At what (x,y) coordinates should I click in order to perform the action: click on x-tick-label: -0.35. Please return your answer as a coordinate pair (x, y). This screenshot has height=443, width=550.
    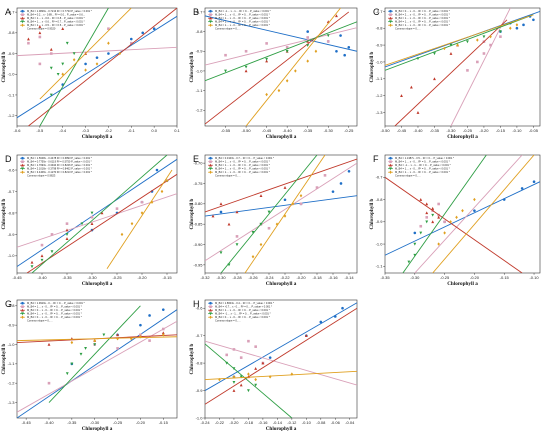
    Looking at the image, I should click on (67, 277).